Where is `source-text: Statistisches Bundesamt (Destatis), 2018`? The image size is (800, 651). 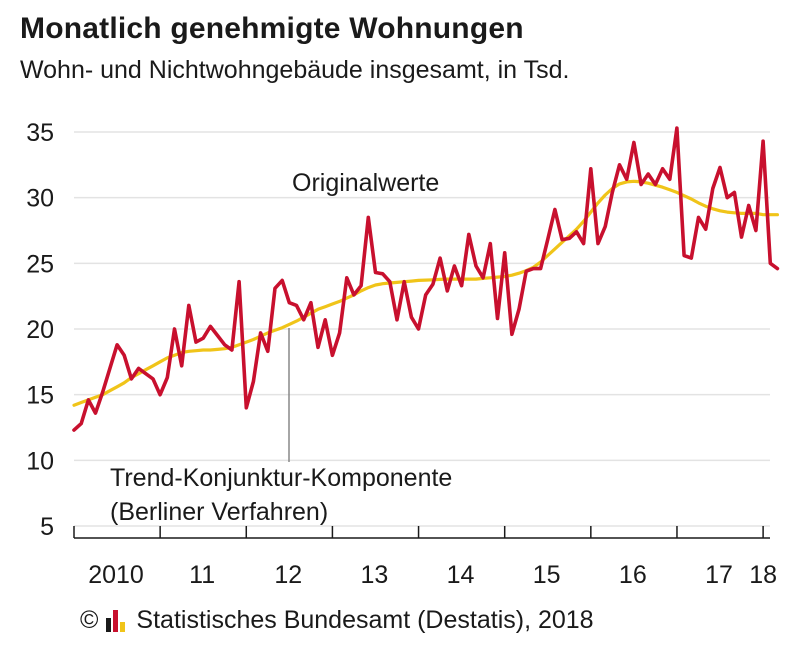 source-text: Statistisches Bundesamt (Destatis), 2018 is located at coordinates (365, 620).